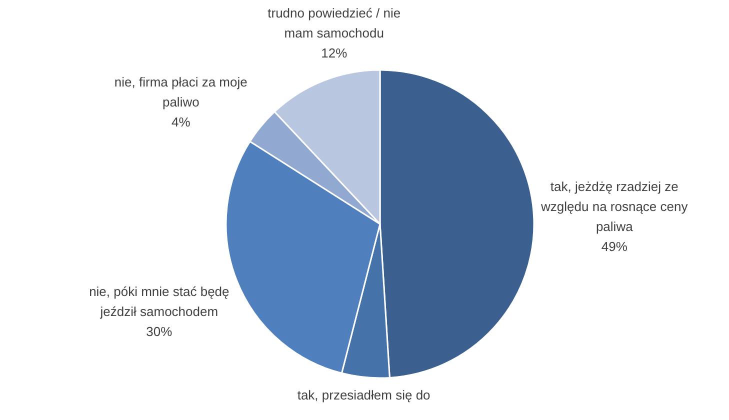 The height and width of the screenshot is (420, 729). Describe the element at coordinates (363, 395) in the screenshot. I see `slice-label: tak, przesiadłem się do` at that location.